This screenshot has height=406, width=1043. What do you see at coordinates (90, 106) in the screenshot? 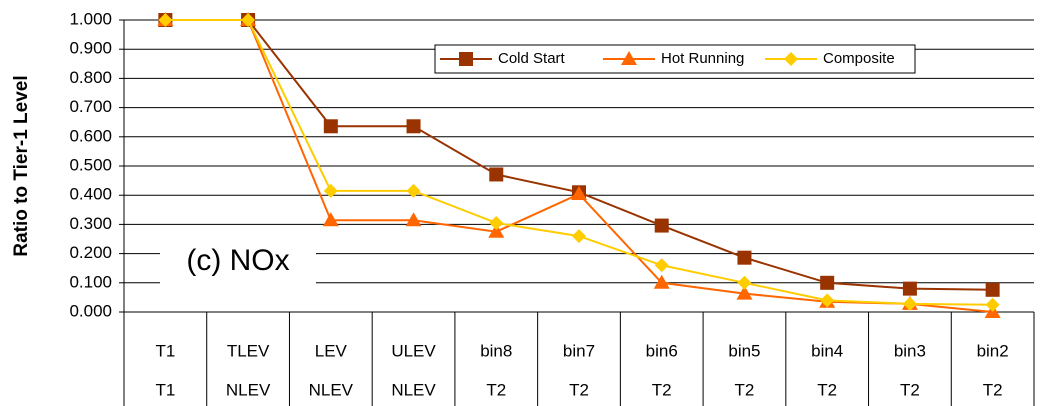
I see `y-tick-label: 0.700` at bounding box center [90, 106].